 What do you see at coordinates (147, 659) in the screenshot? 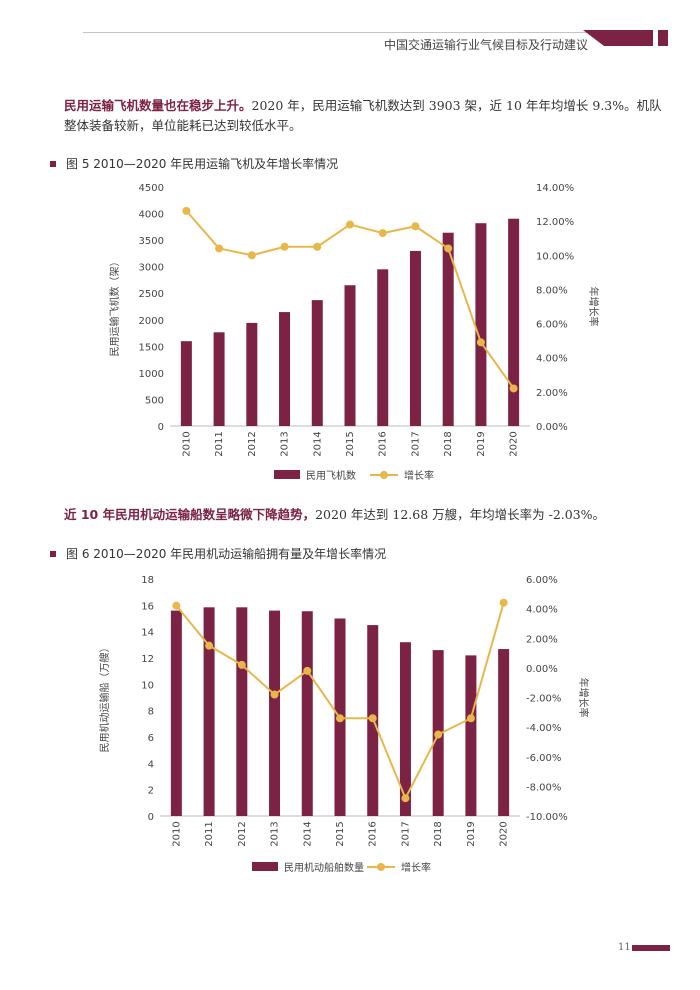
I see `y-tick-label: 12` at bounding box center [147, 659].